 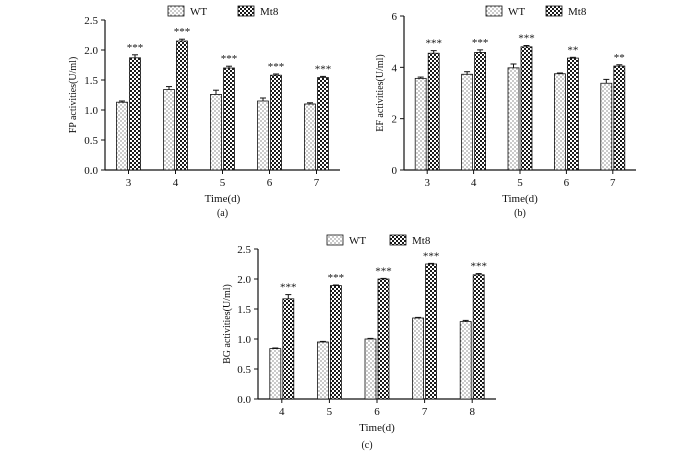 I want to click on panel-label: (b), so click(x=520, y=213).